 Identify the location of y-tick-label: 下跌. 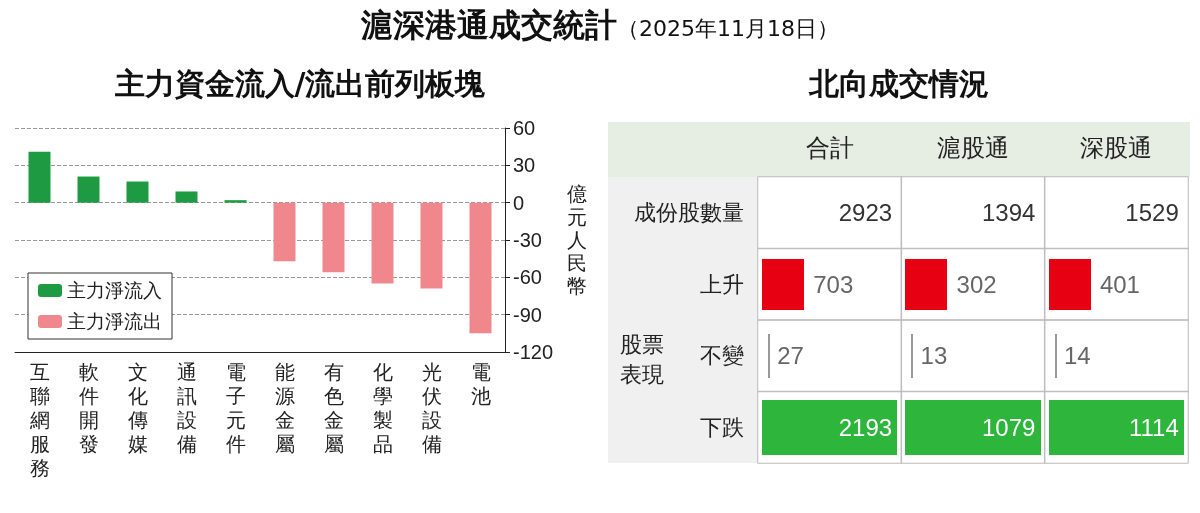
(722, 427).